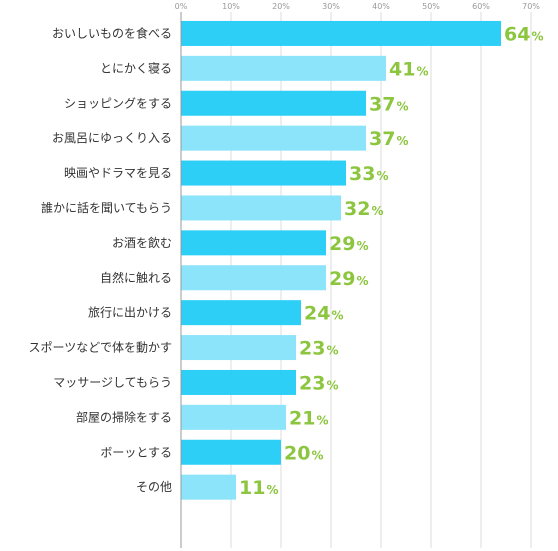  I want to click on value-label: 21%, so click(308, 418).